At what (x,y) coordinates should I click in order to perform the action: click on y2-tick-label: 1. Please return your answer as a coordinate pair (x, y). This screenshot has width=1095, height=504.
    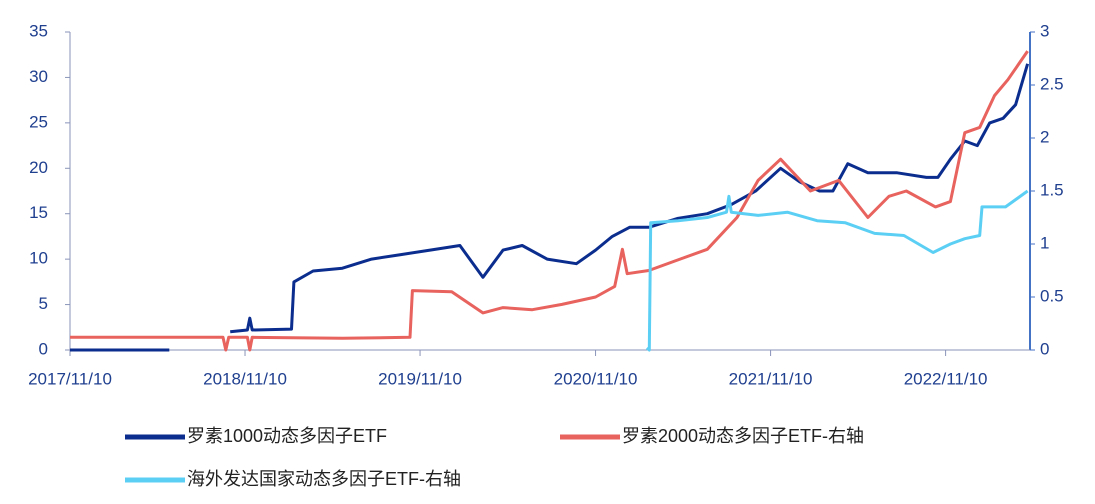
    Looking at the image, I should click on (1044, 242).